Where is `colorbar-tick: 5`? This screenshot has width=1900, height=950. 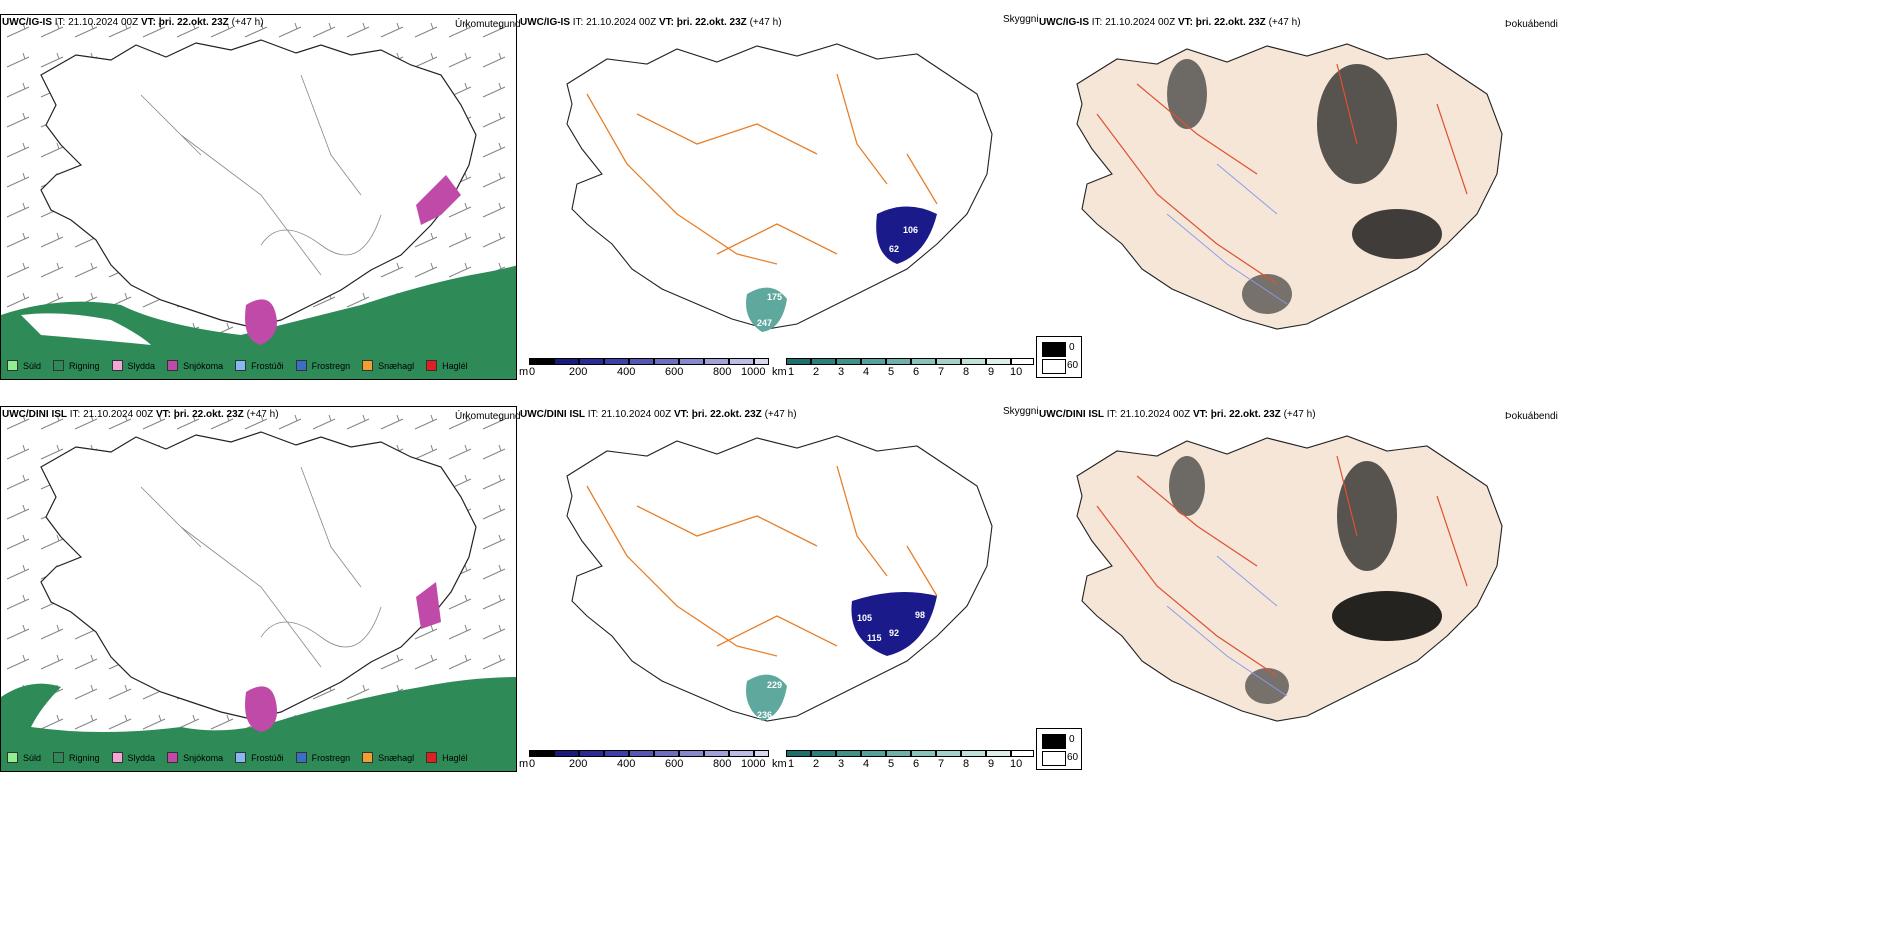 colorbar-tick: 5 is located at coordinates (891, 372).